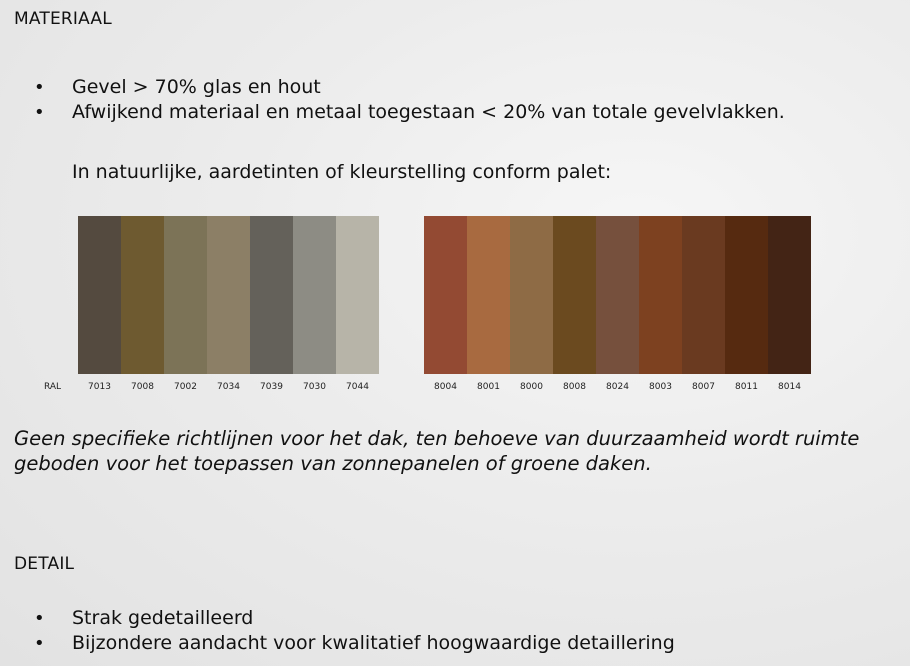 The image size is (910, 666). Describe the element at coordinates (99, 387) in the screenshot. I see `ral-code-7013: 7013` at that location.